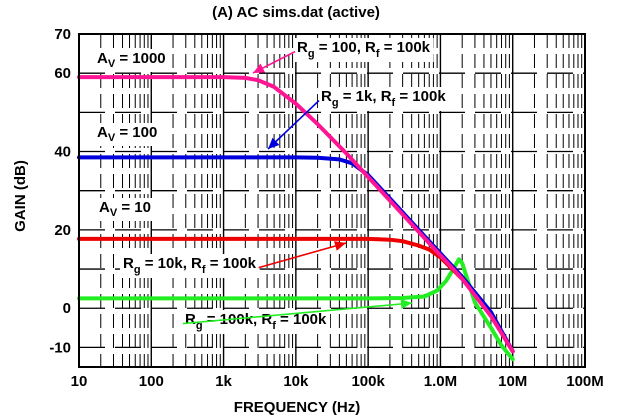  What do you see at coordinates (297, 407) in the screenshot?
I see `x-axis-label: FREQUENCY (Hz)` at bounding box center [297, 407].